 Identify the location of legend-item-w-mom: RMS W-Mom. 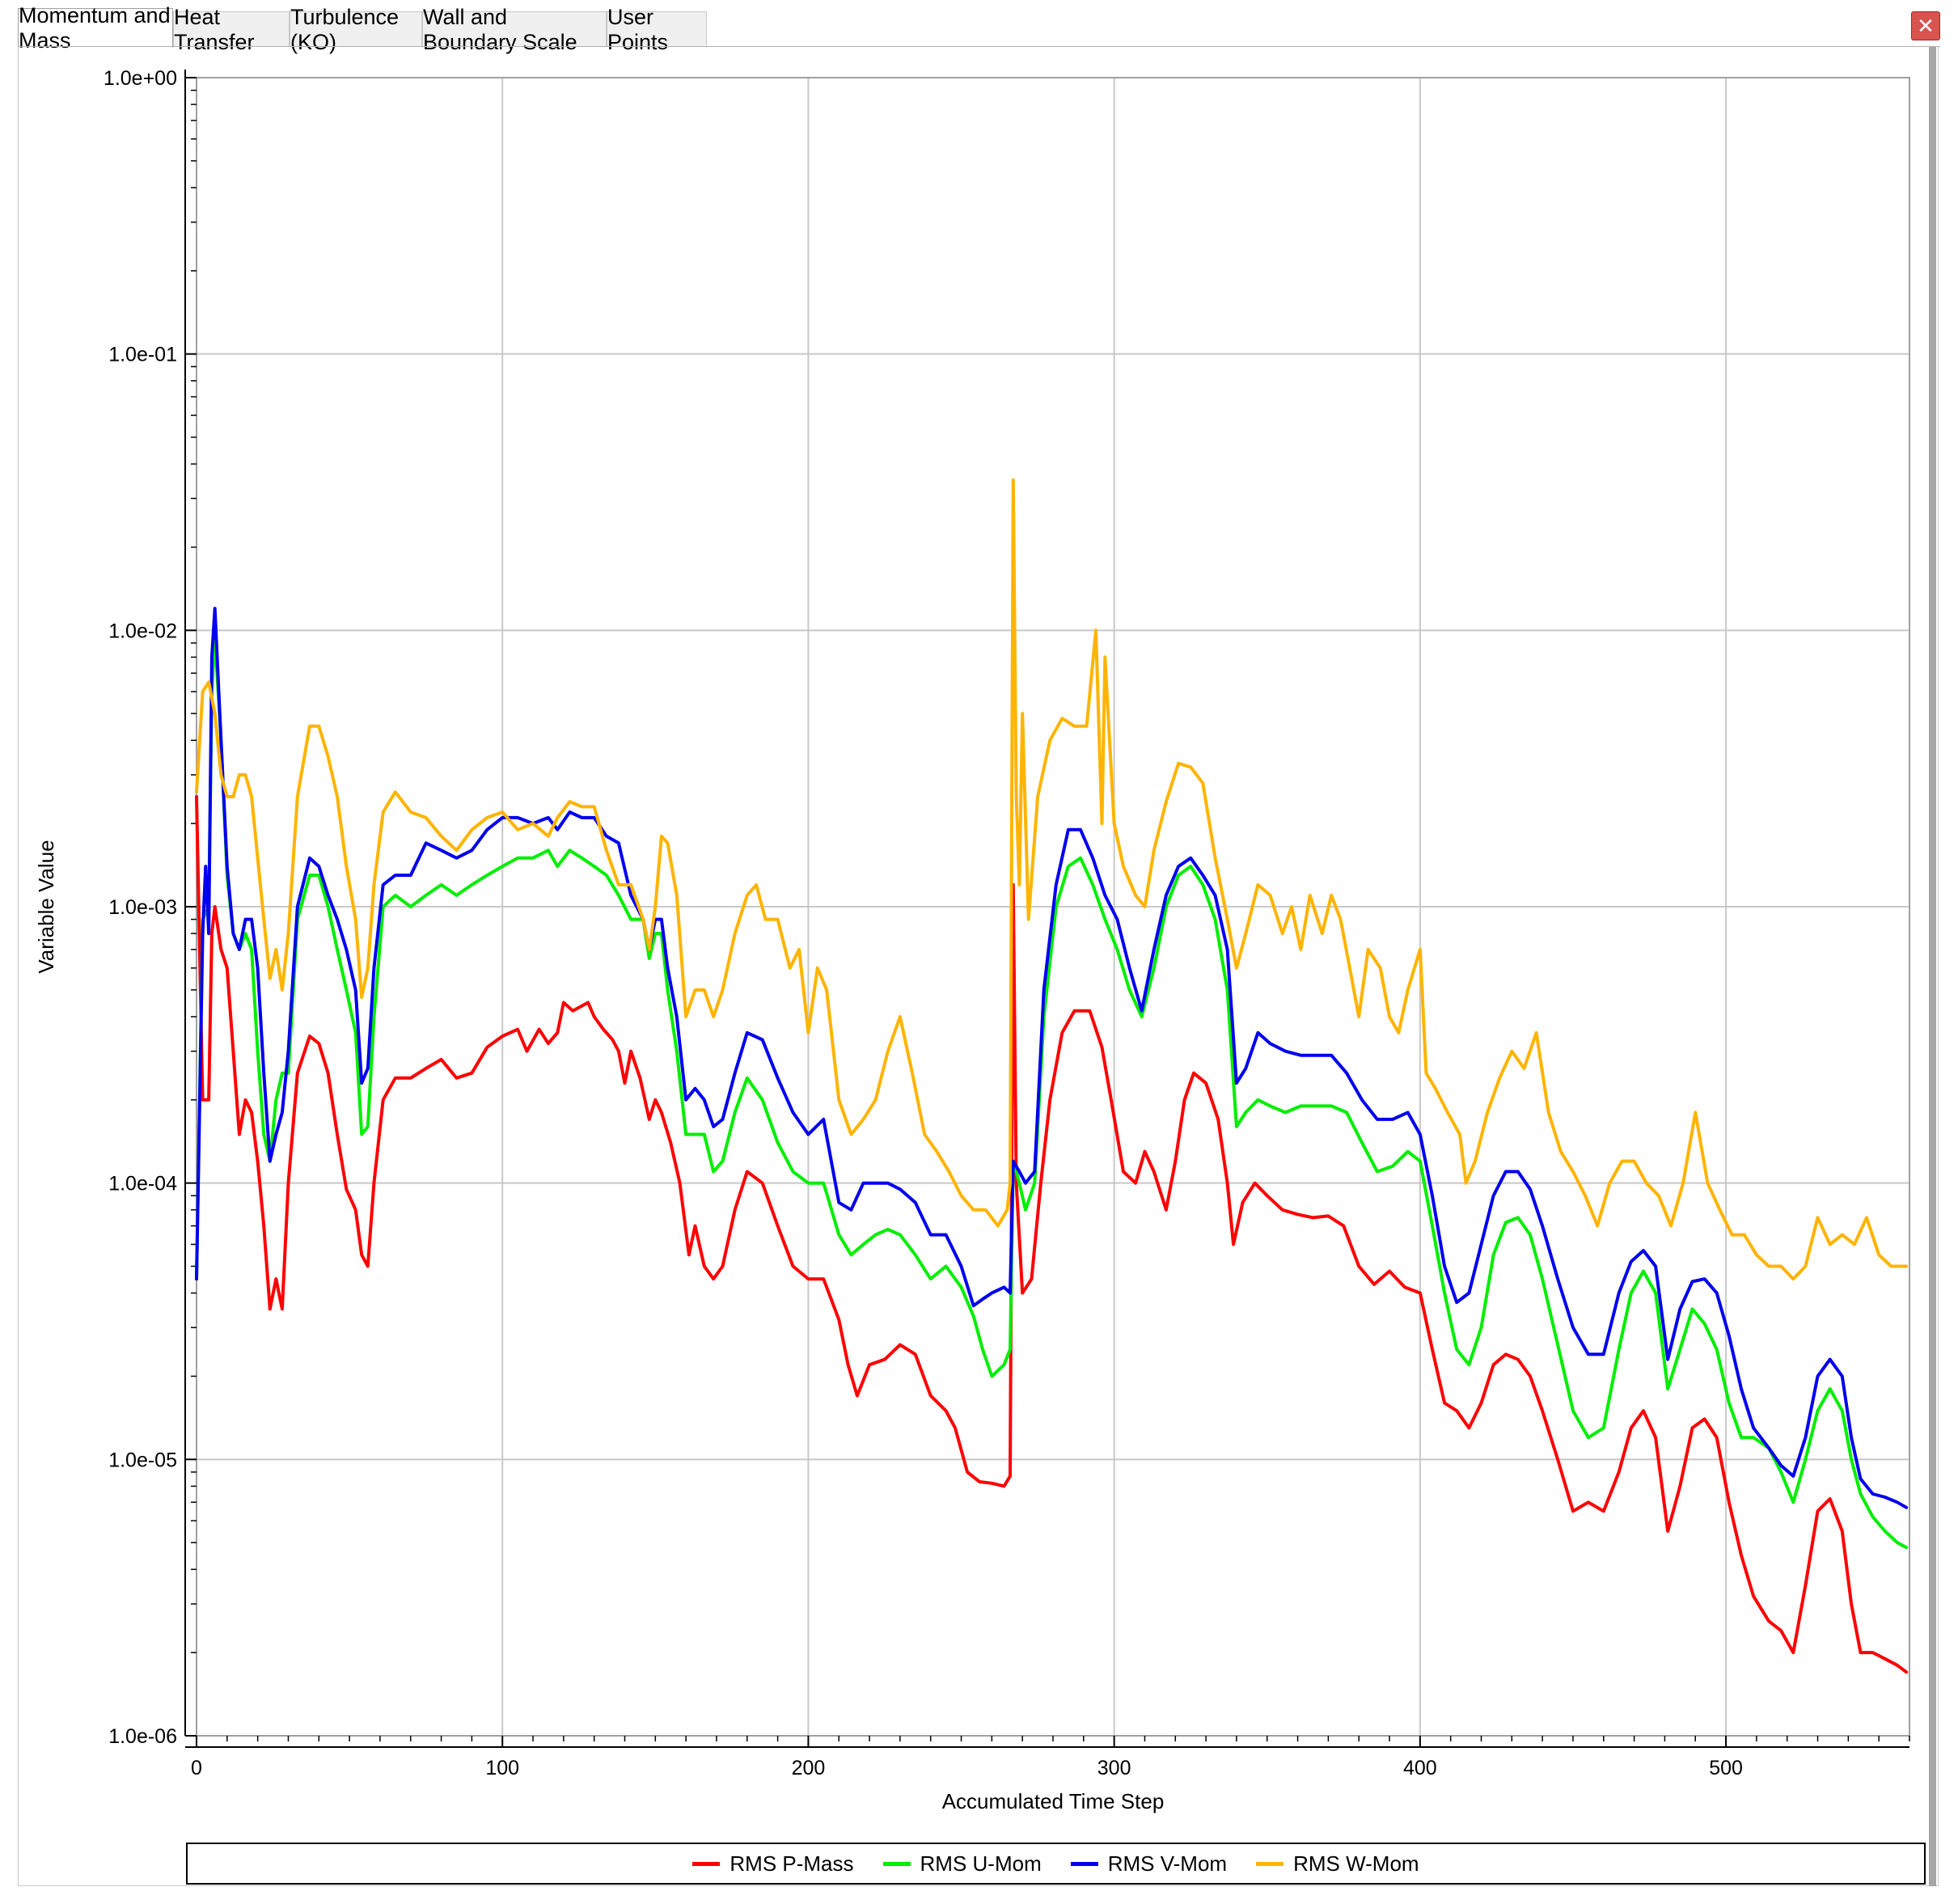
(1338, 1864).